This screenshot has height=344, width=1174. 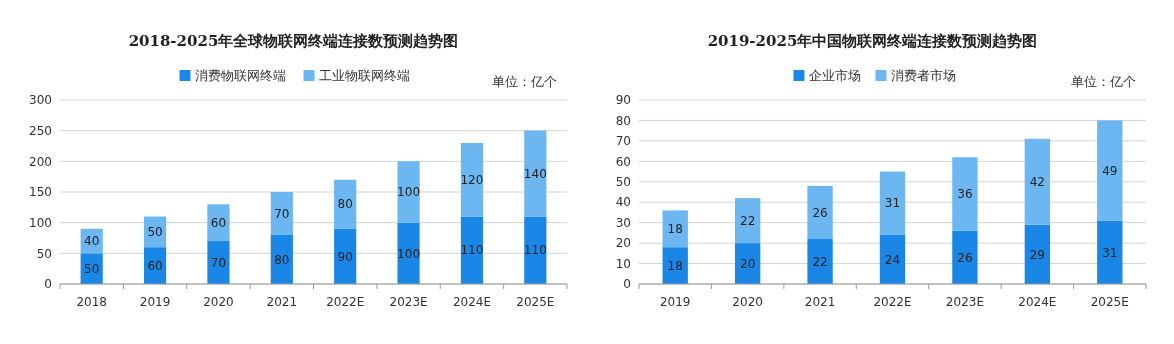 What do you see at coordinates (748, 263) in the screenshot?
I see `data-label: 20` at bounding box center [748, 263].